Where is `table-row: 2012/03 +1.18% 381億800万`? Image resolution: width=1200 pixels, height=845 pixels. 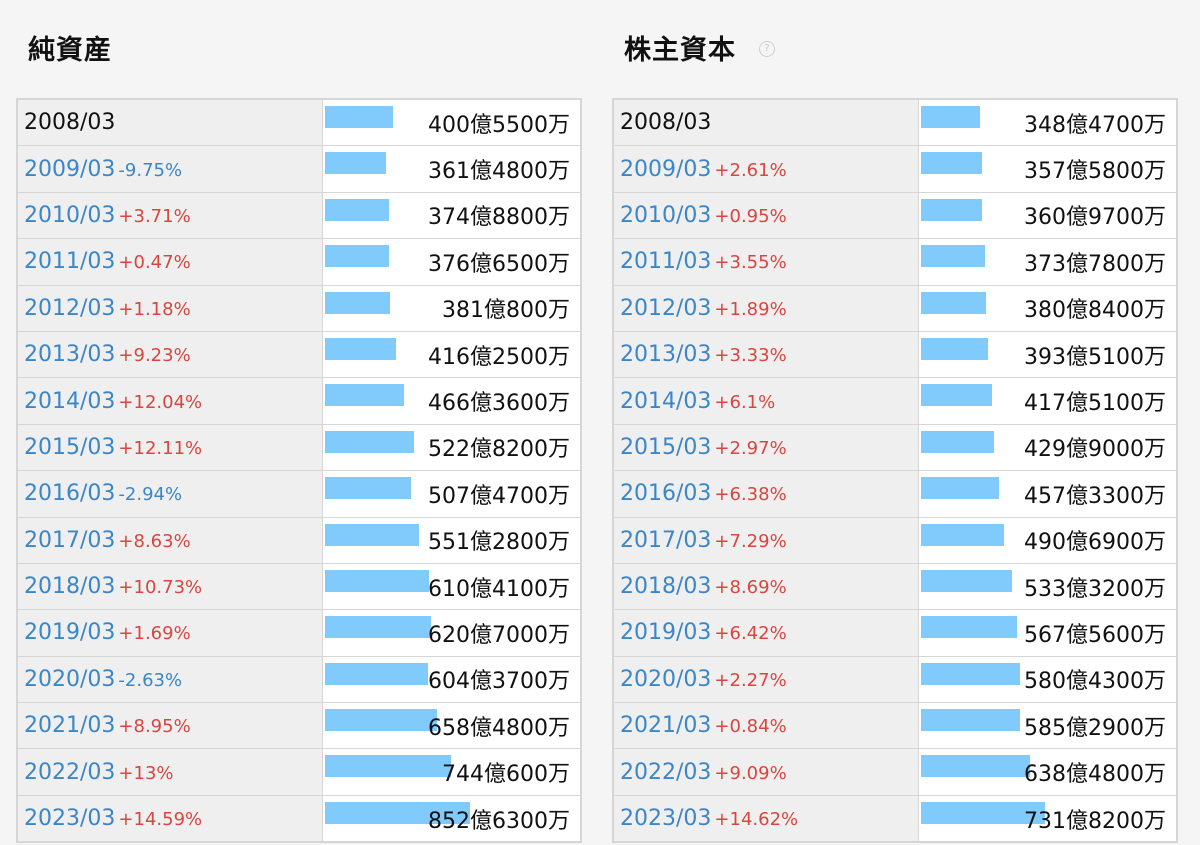
table-row: 2012/03 +1.18% 381億800万 is located at coordinates (299, 308).